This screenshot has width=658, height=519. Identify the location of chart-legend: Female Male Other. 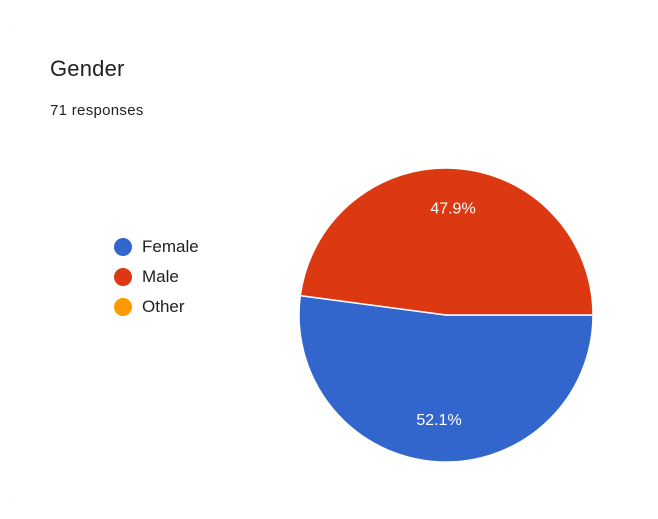
(156, 277).